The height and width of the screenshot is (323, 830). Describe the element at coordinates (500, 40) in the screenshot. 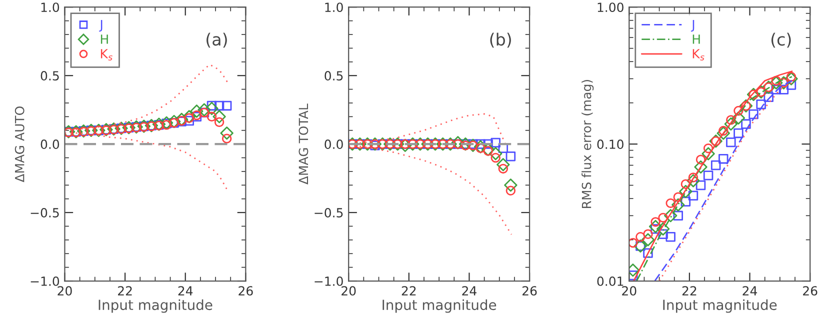

I see `annotation: (b)` at that location.